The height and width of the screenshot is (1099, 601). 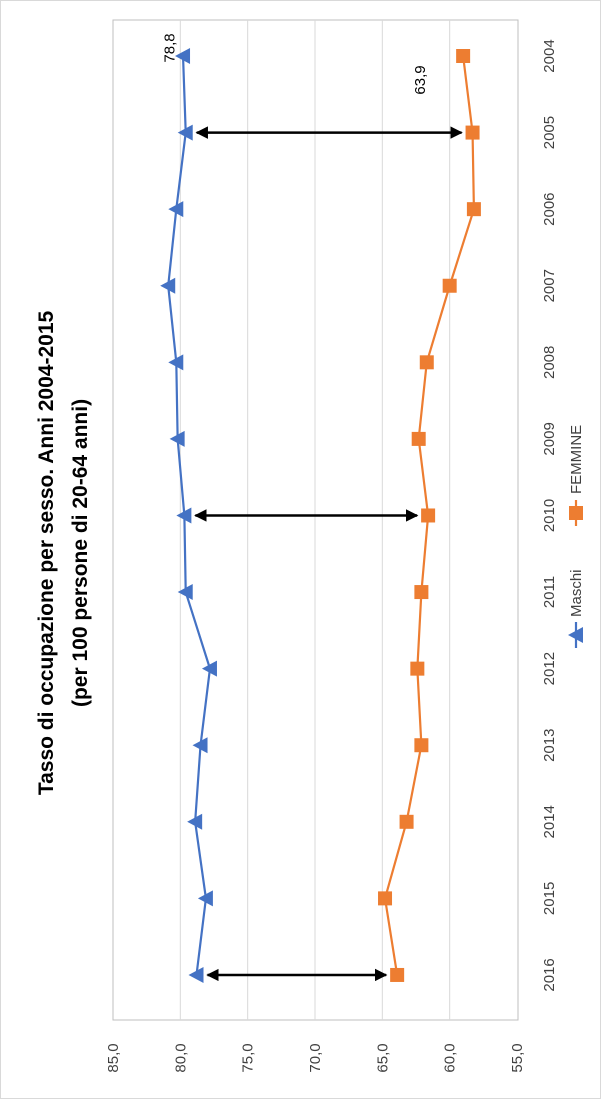 What do you see at coordinates (180, 1057) in the screenshot?
I see `y-tick-label: 80,0` at bounding box center [180, 1057].